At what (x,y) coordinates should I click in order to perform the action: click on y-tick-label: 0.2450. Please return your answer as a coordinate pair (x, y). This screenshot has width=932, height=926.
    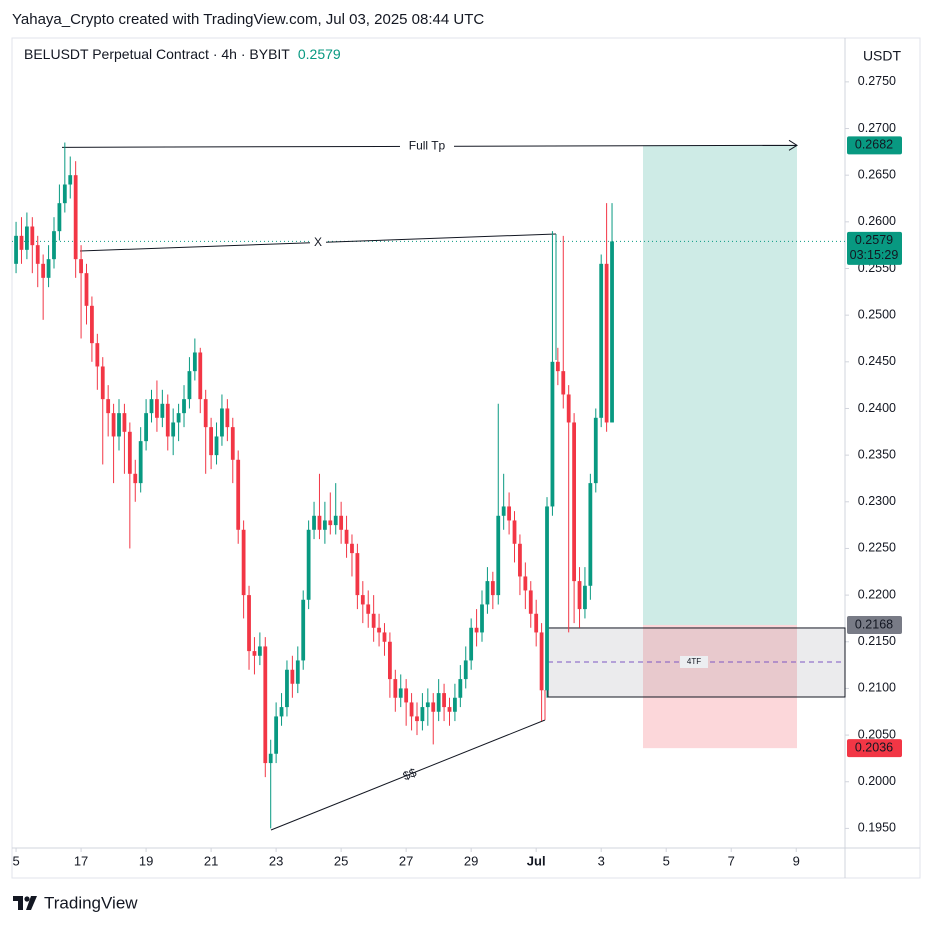
    Looking at the image, I should click on (877, 361).